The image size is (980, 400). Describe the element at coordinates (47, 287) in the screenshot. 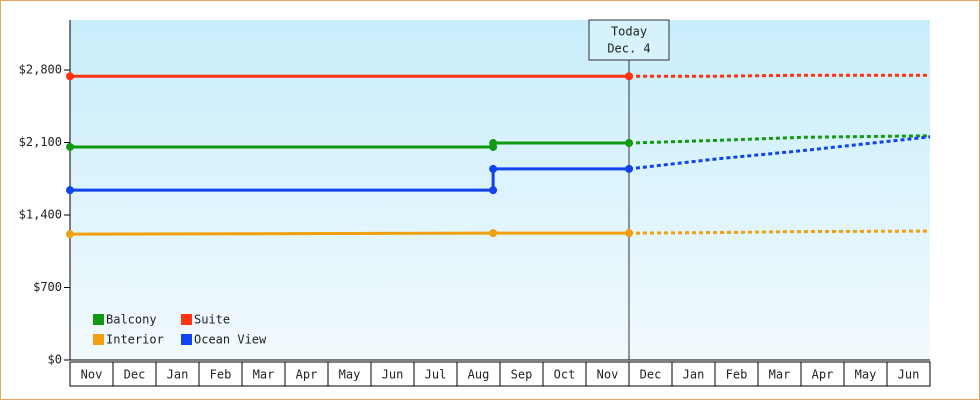

I see `y-tick-label: $700` at that location.